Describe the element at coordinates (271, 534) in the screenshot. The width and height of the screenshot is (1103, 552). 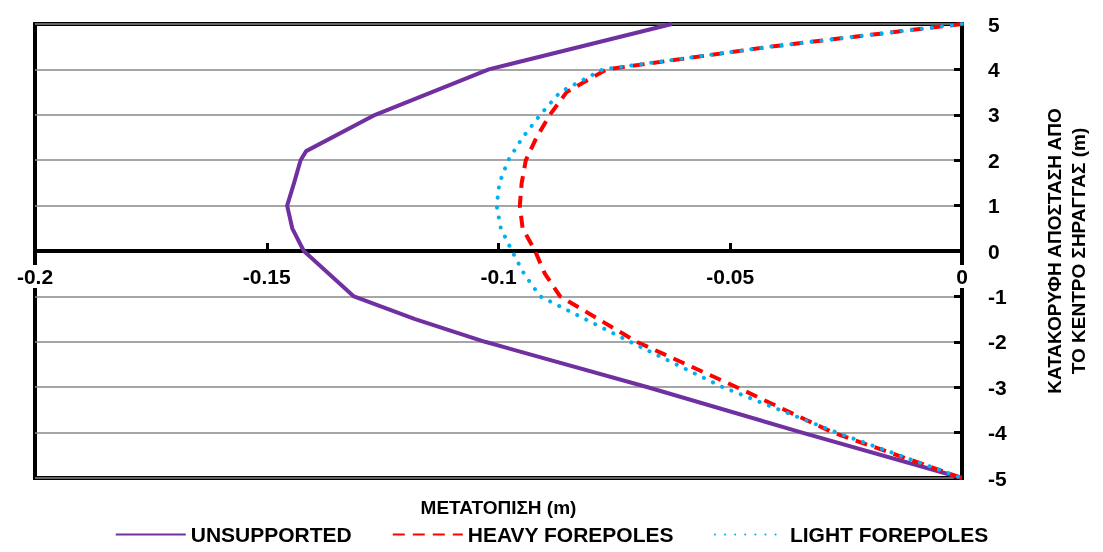
I see `legend-label: UNSUPPORTED` at that location.